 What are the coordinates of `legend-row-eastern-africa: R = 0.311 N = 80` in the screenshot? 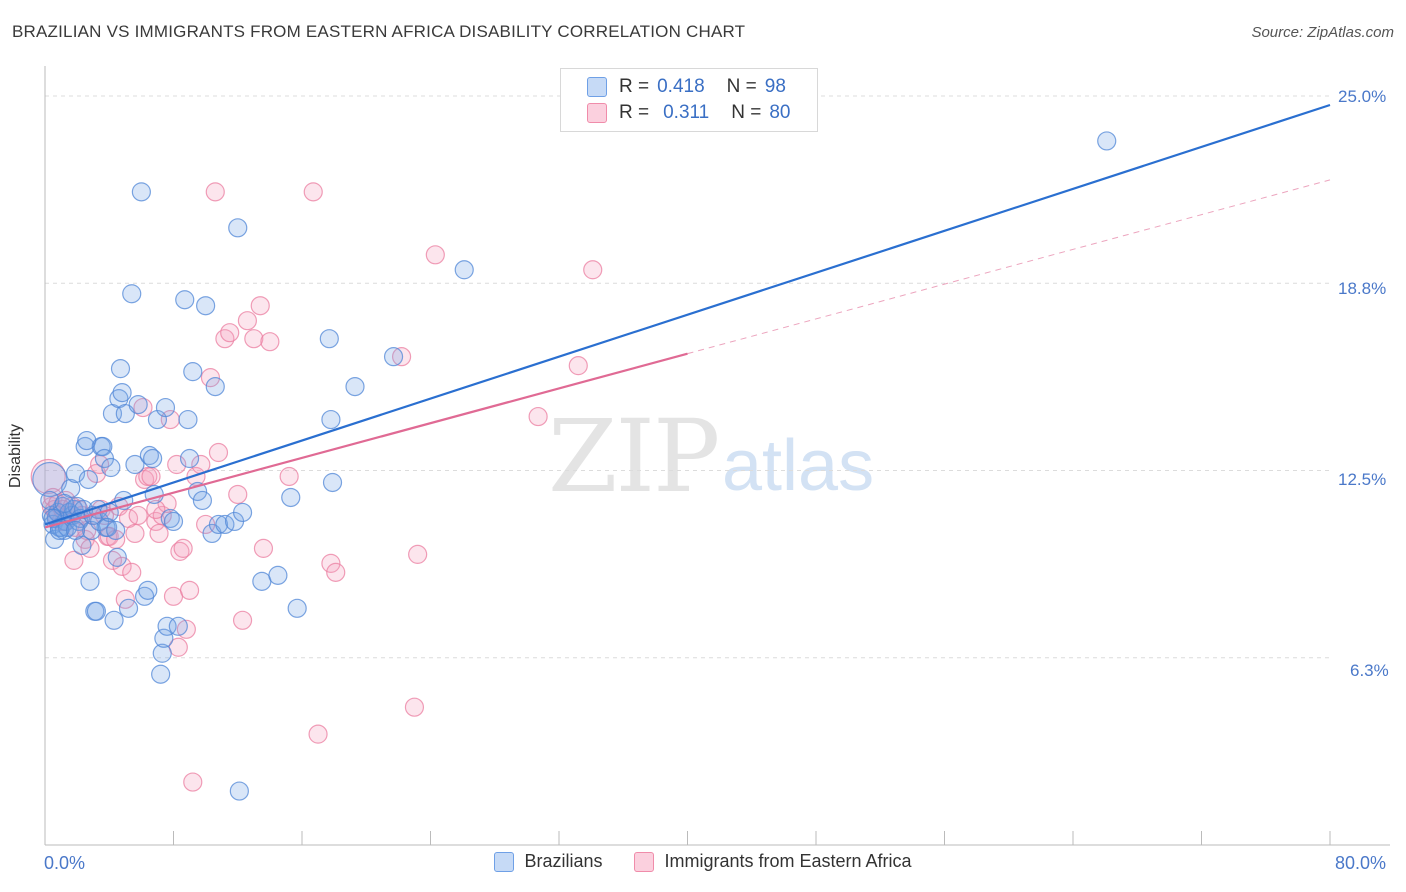 It's located at (689, 113).